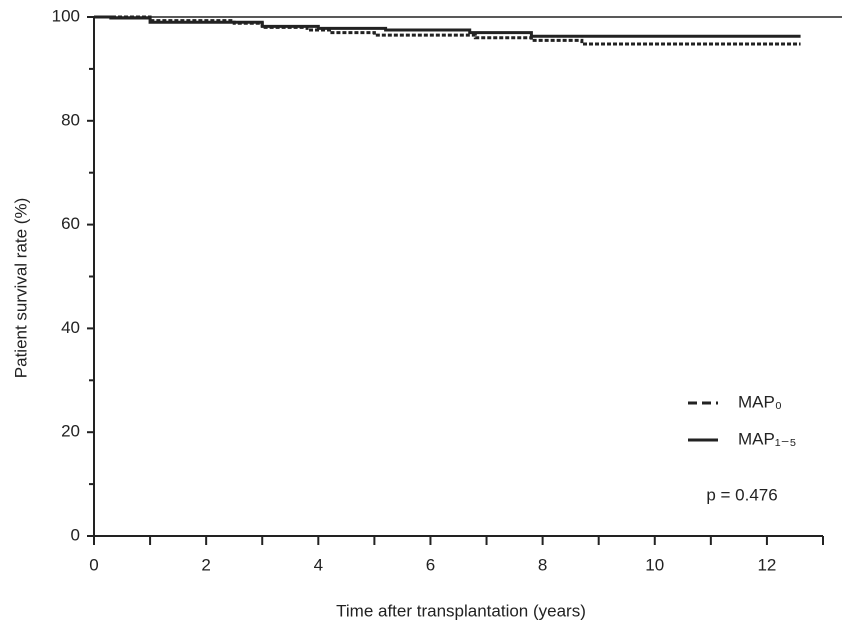  I want to click on survival-line, so click(447, 26).